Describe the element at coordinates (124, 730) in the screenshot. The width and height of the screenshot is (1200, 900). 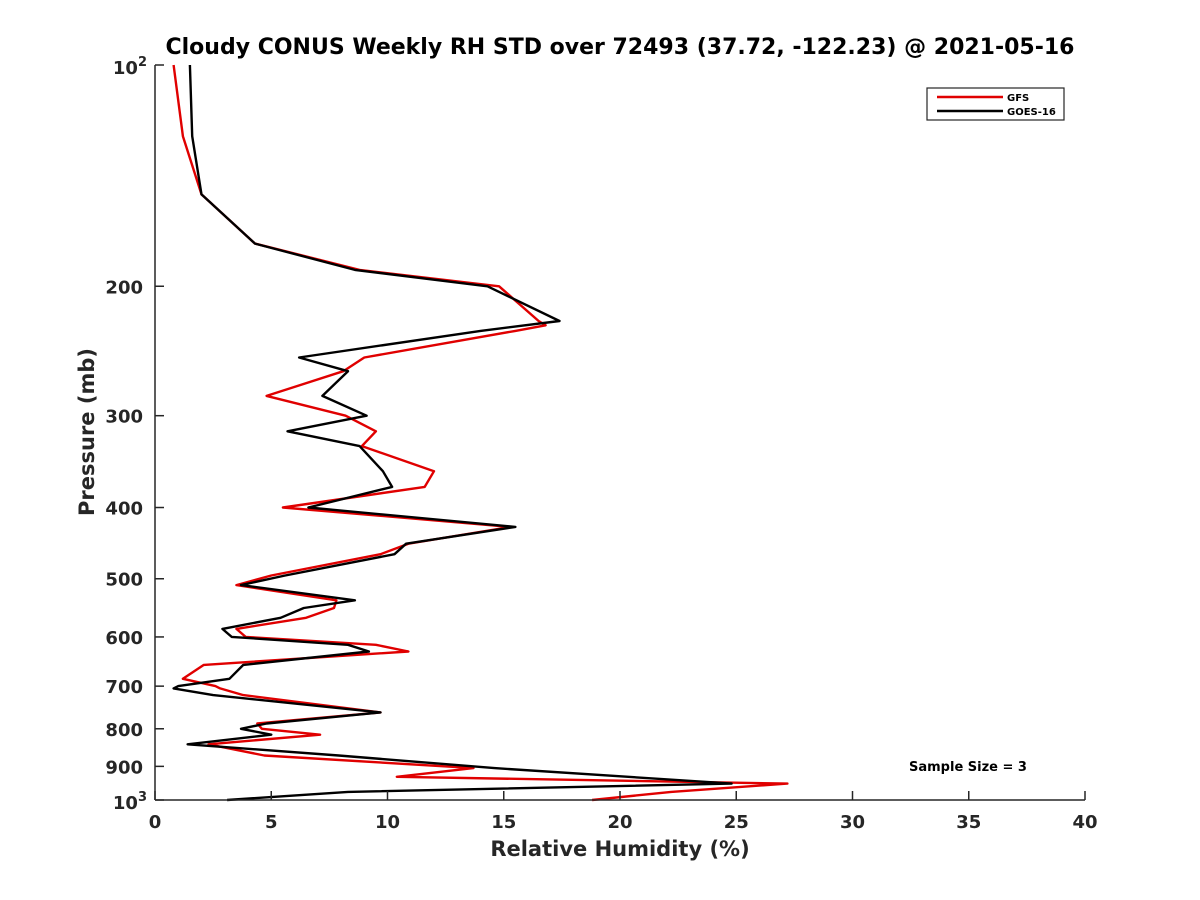
I see `y-tick-label: 800` at that location.